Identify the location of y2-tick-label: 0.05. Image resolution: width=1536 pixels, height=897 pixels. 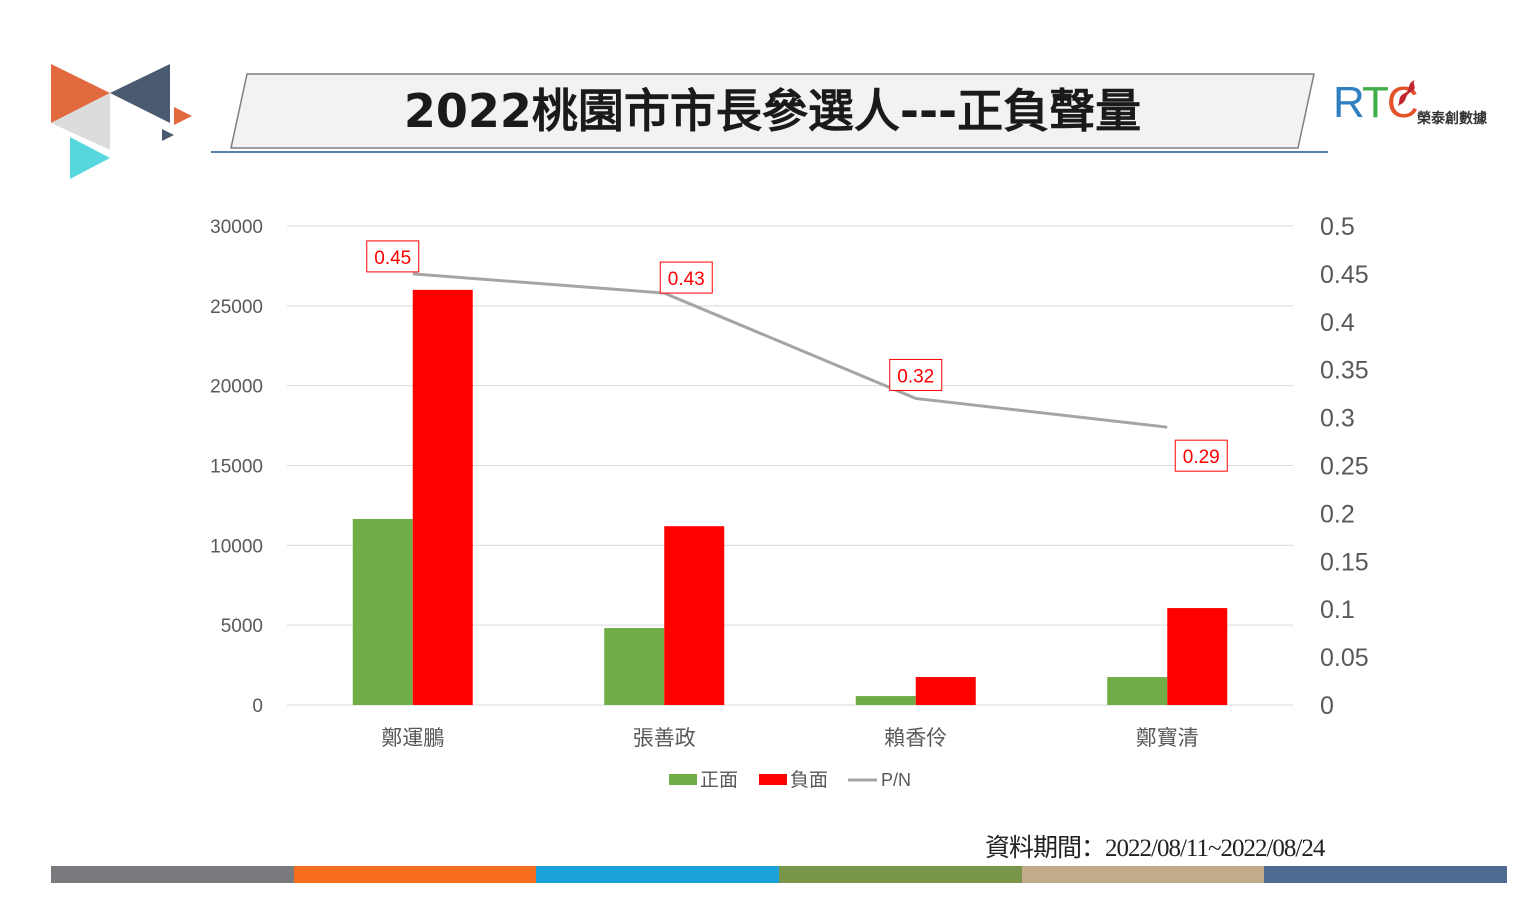
(1344, 658).